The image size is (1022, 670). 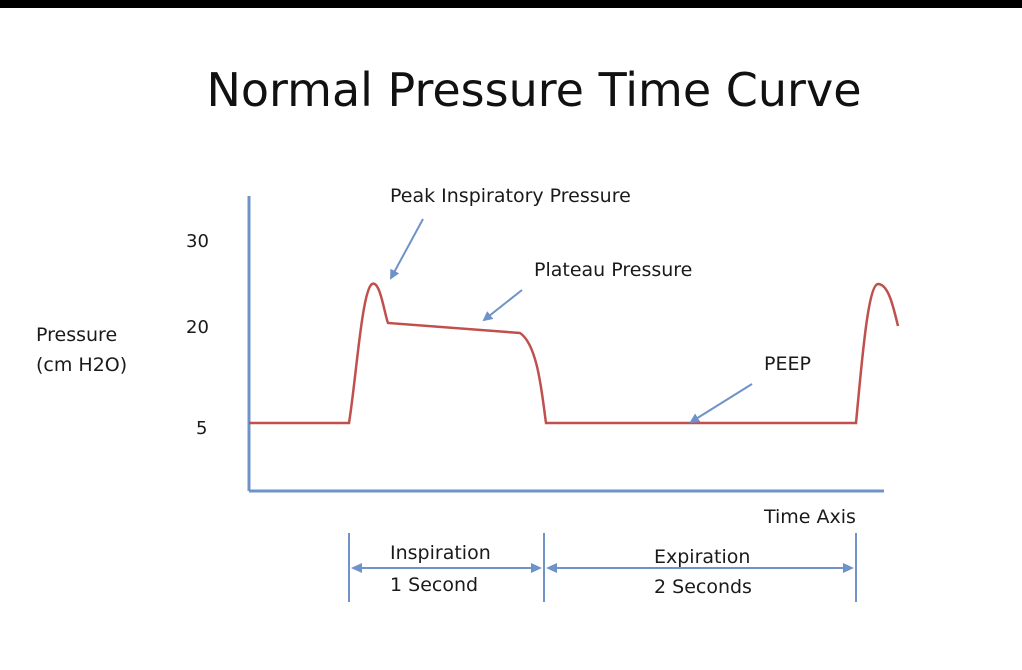 What do you see at coordinates (551, 568) in the screenshot?
I see `expiration-arrow-left-icon` at bounding box center [551, 568].